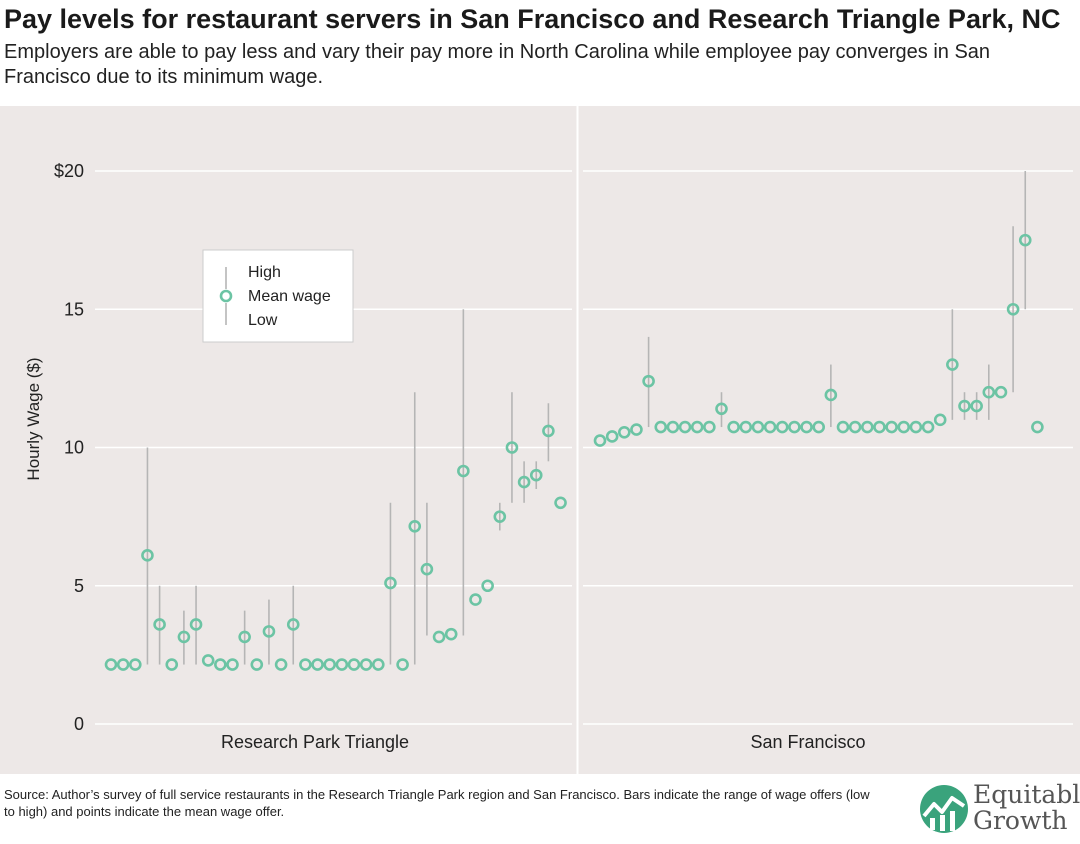 This screenshot has width=1080, height=844. Describe the element at coordinates (69, 171) in the screenshot. I see `y-tick-label: $20` at that location.